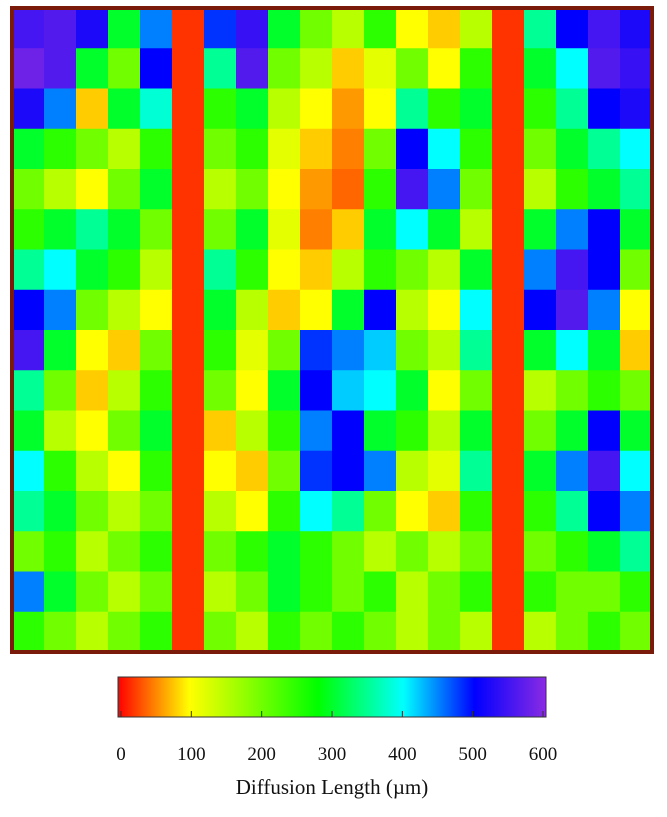  Describe the element at coordinates (472, 754) in the screenshot. I see `colorbar-tick-label: 500` at that location.